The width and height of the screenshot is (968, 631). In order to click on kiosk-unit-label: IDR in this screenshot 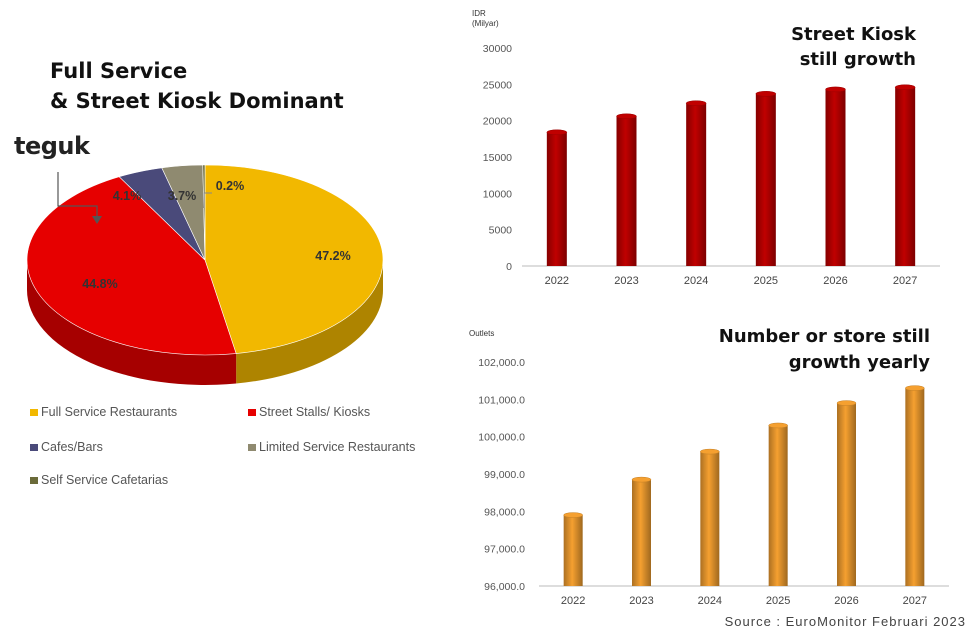, I will do `click(479, 13)`.